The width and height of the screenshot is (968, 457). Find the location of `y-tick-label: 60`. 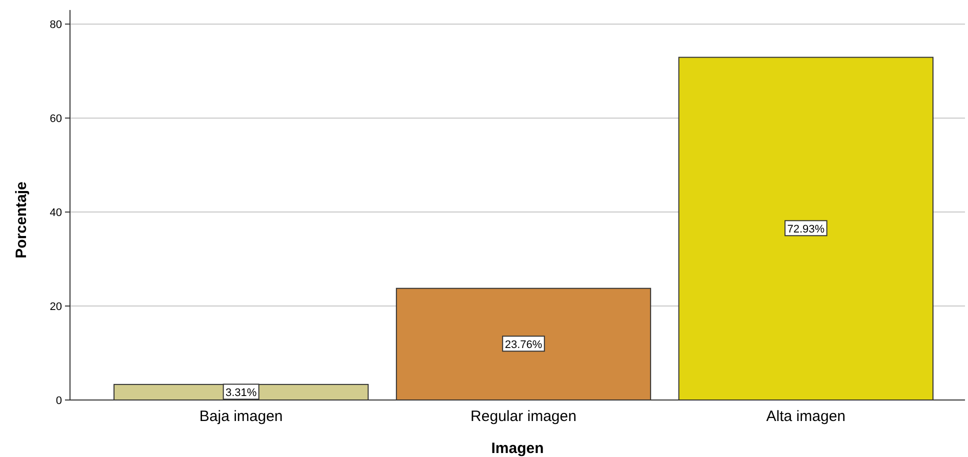

y-tick-label: 60 is located at coordinates (56, 119).